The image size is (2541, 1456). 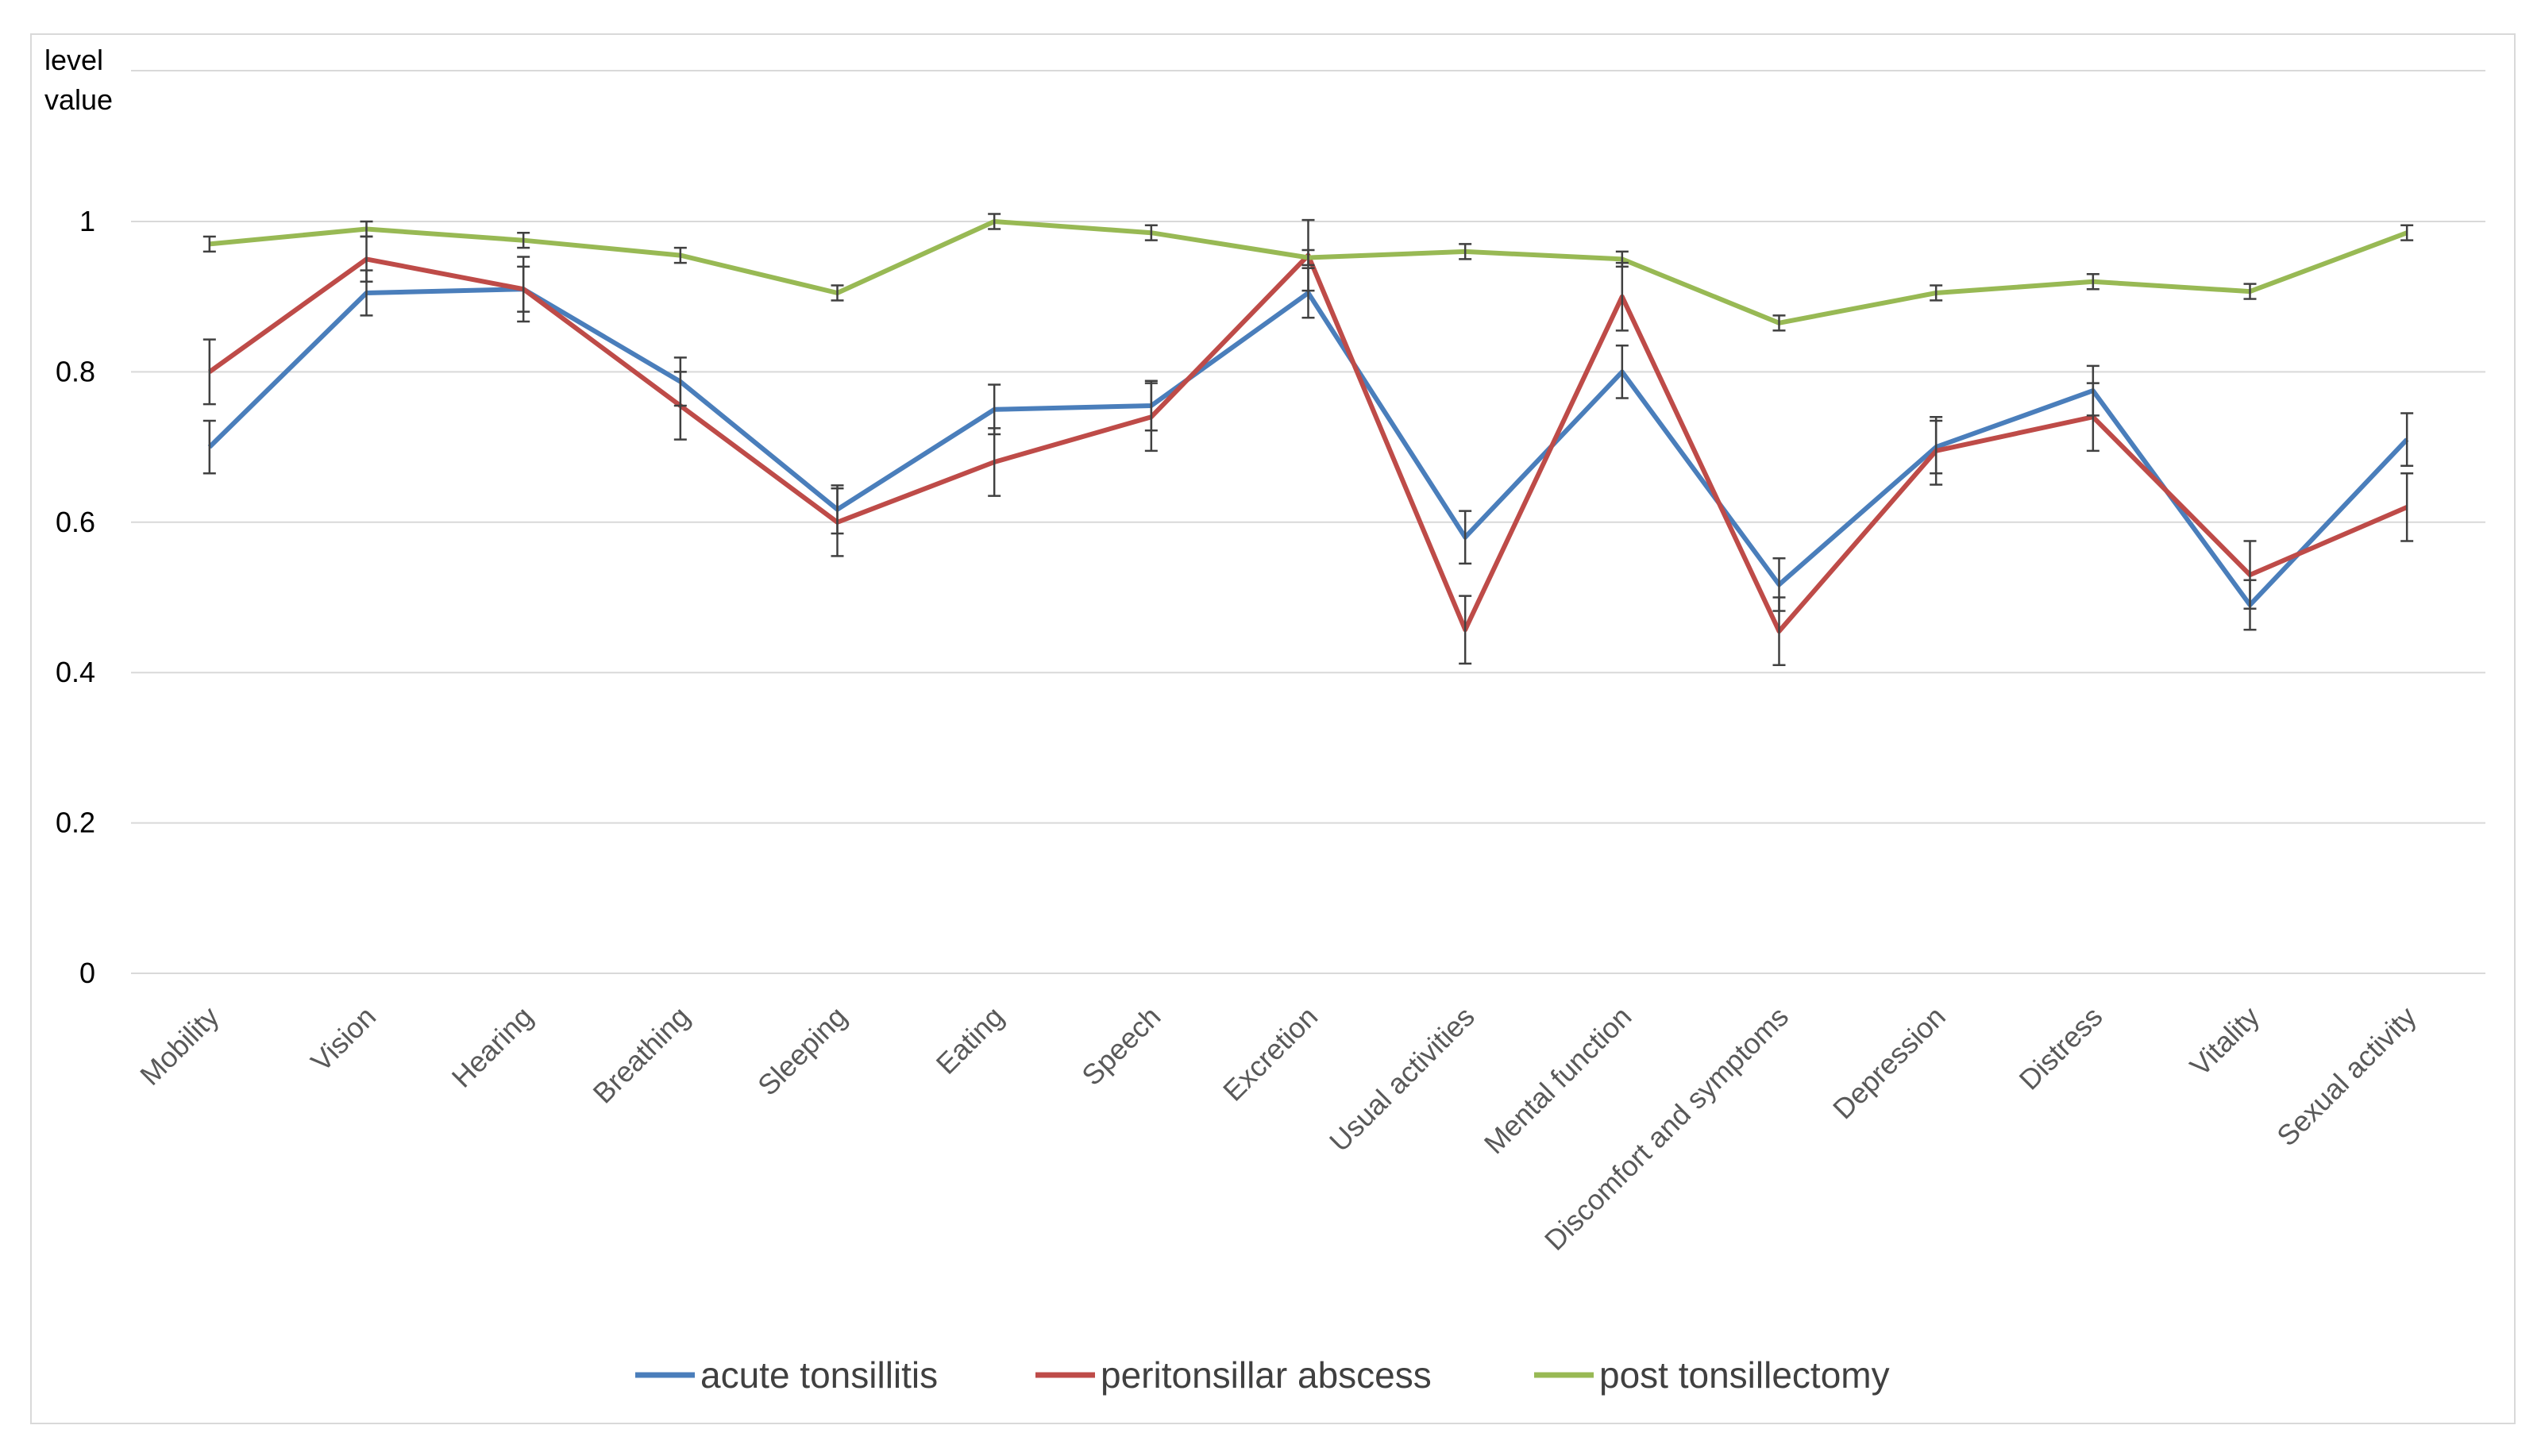 I want to click on legend-entry: acute tonsillitis, so click(x=786, y=1375).